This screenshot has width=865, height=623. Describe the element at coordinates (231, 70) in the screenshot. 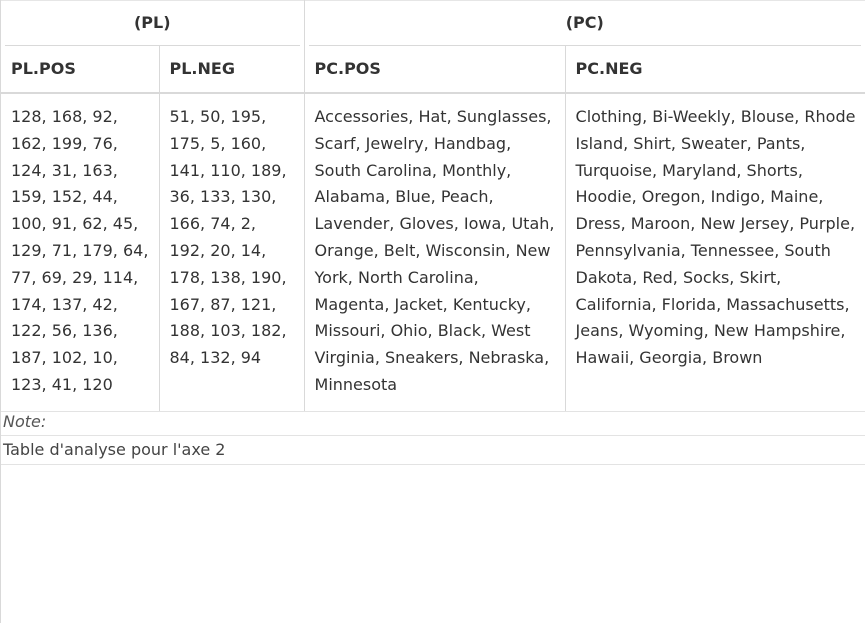

I see `column-header-pl-neg: PL.NEG` at that location.